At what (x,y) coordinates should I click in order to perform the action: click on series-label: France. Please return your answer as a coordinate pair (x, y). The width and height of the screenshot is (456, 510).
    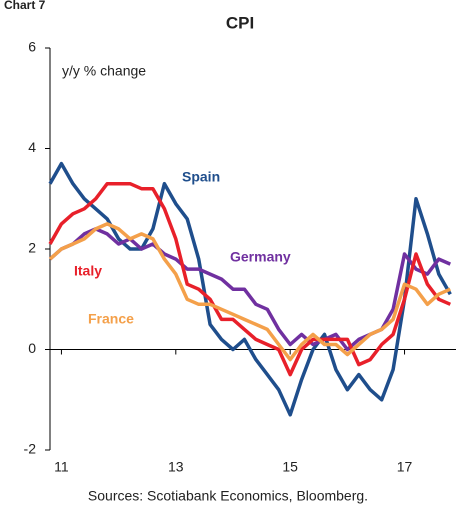
    Looking at the image, I should click on (111, 319).